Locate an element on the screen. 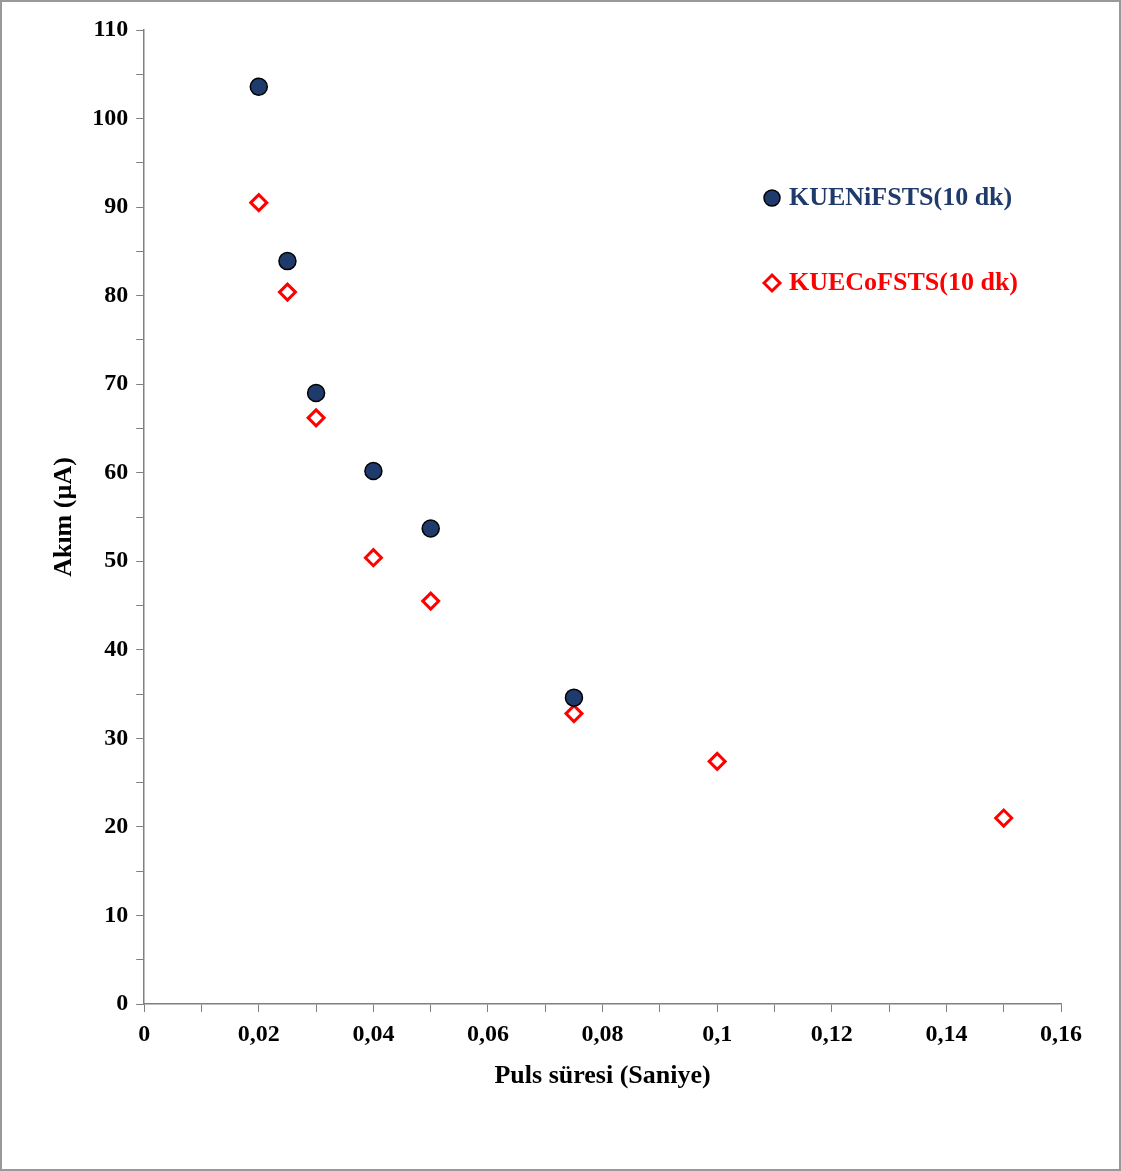 The width and height of the screenshot is (1121, 1171). y-tick-label: 10 is located at coordinates (116, 913).